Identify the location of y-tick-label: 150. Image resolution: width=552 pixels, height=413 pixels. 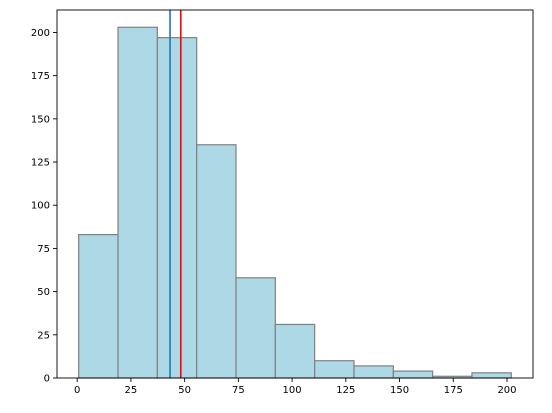
(40, 119).